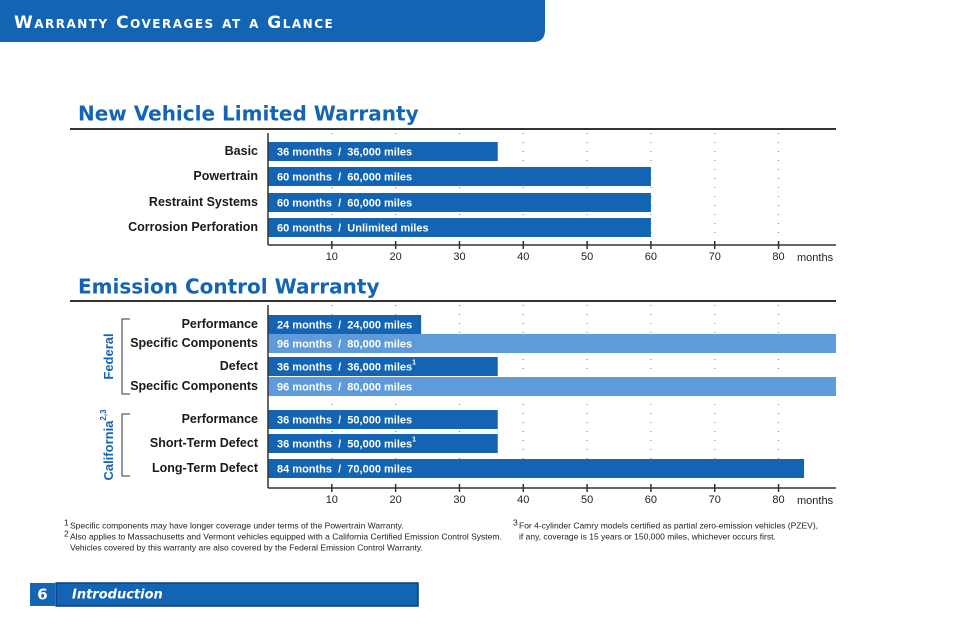 The height and width of the screenshot is (630, 960). I want to click on category-label: Powertrain, so click(225, 176).